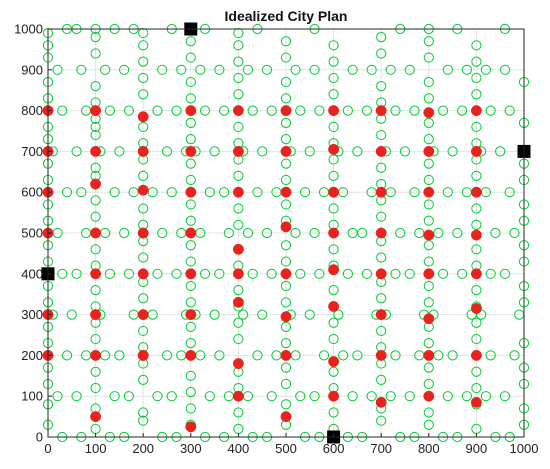 The width and height of the screenshot is (550, 469). Describe the element at coordinates (96, 448) in the screenshot. I see `x-tick-label: 100` at that location.